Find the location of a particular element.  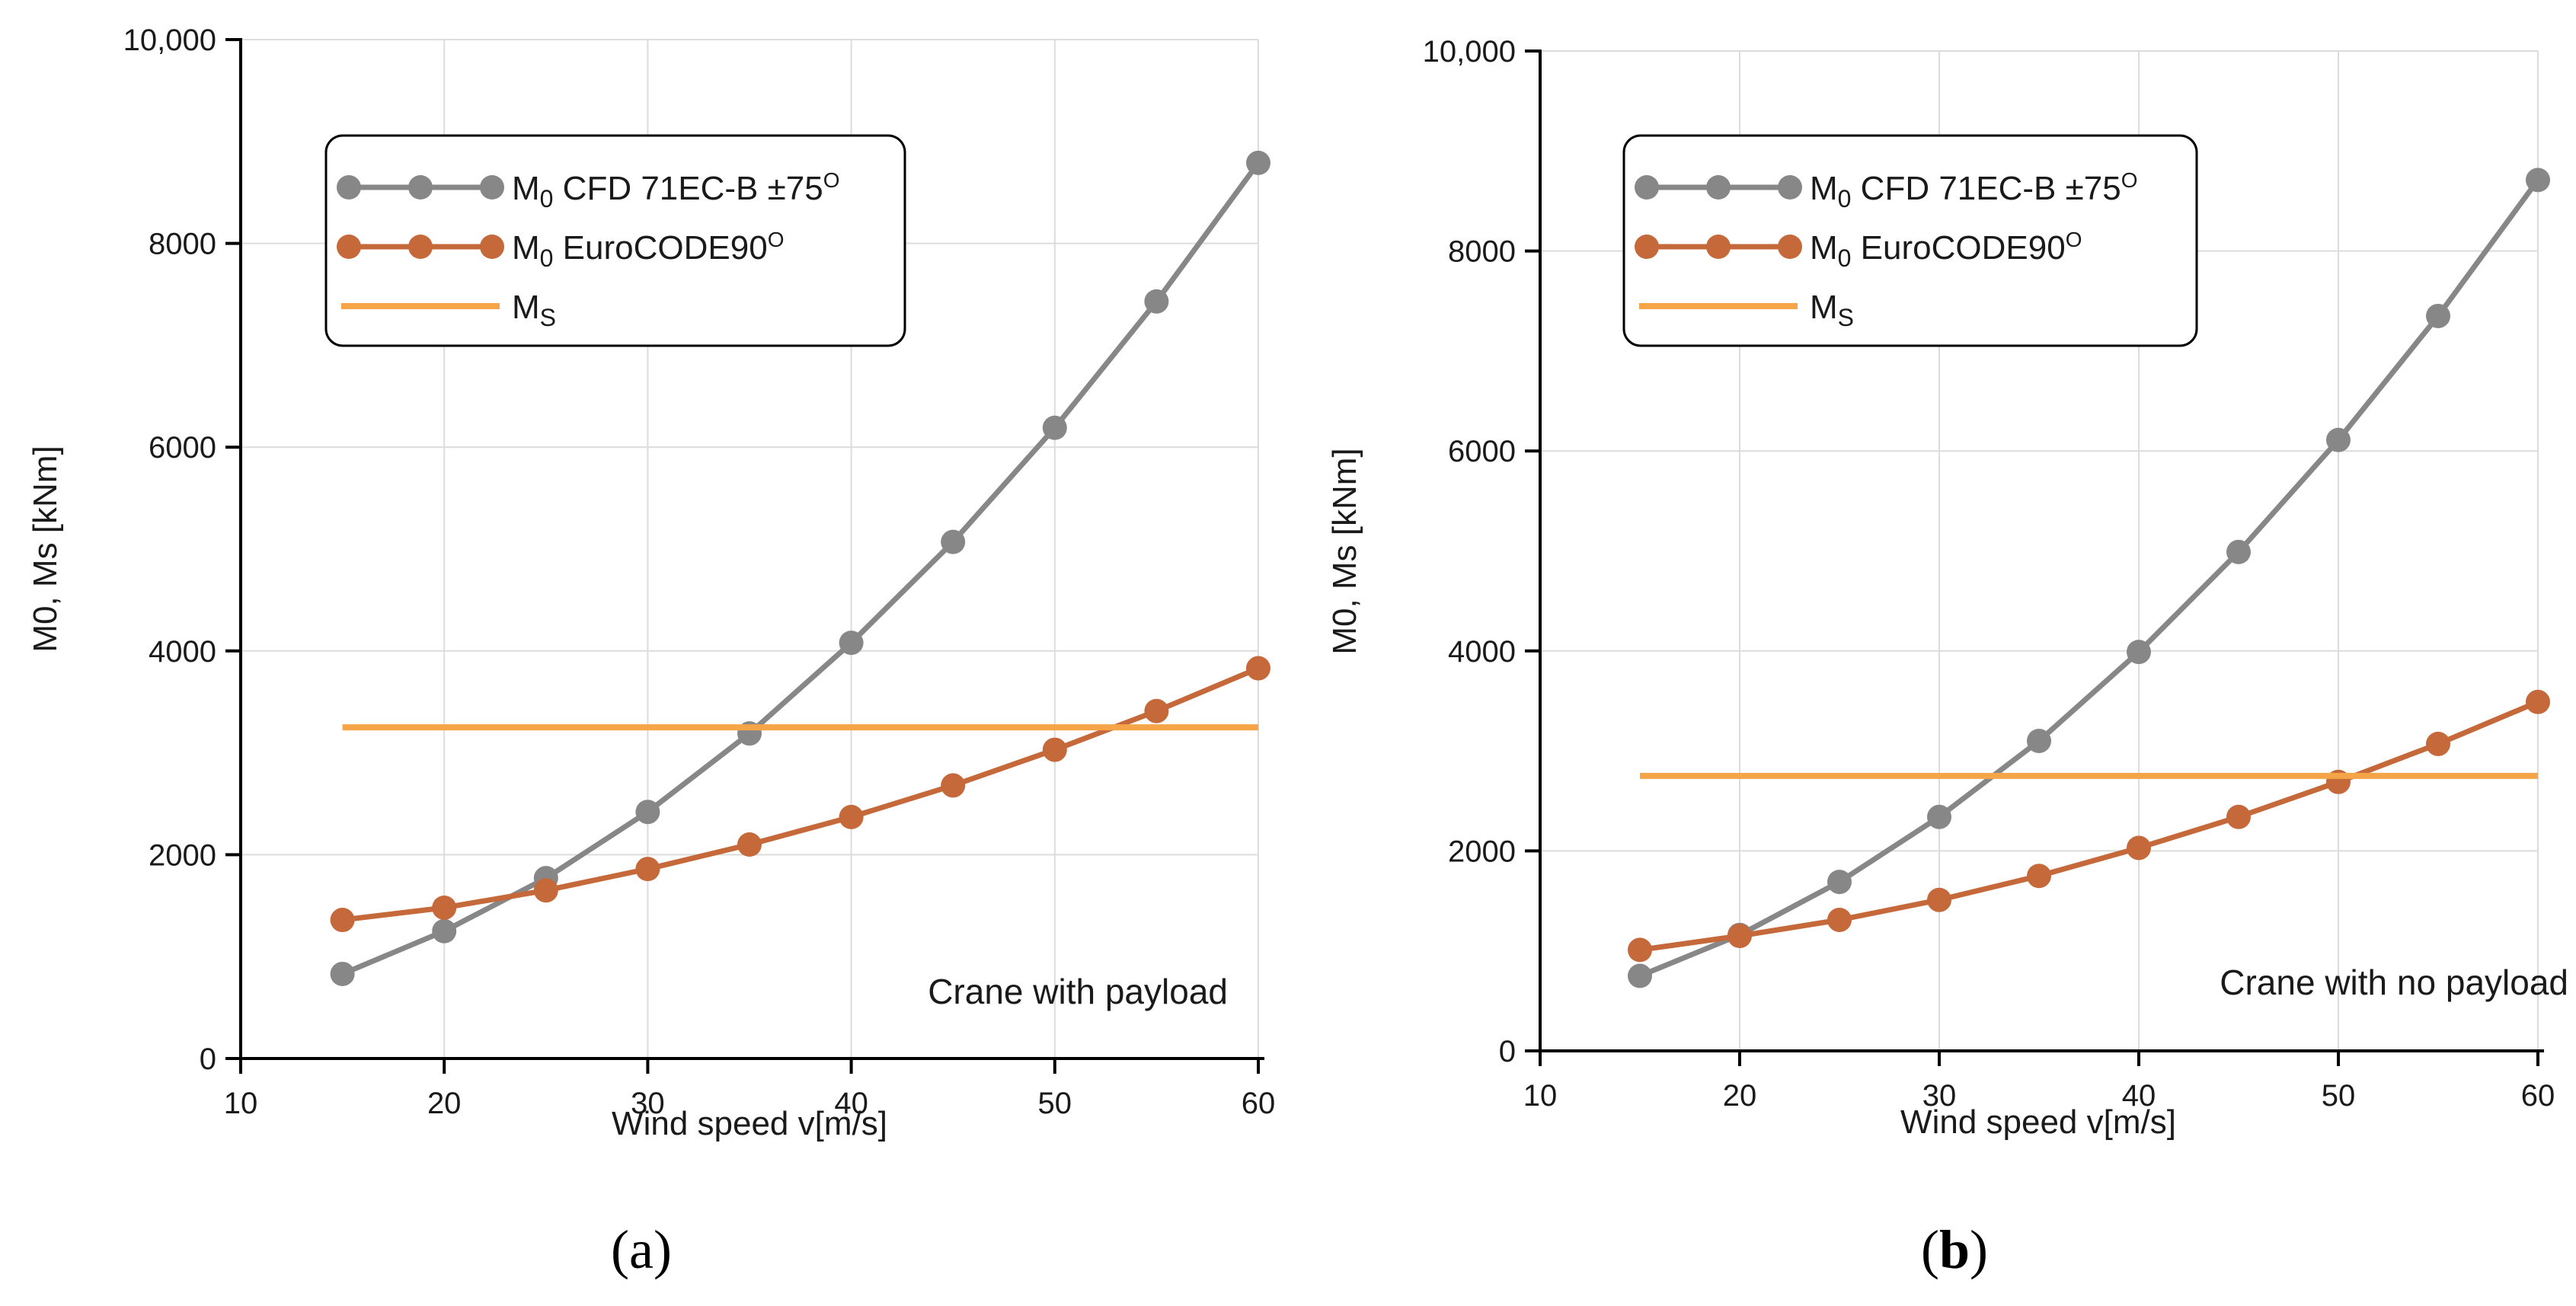

panel-annotation: Crane with payload is located at coordinates (1078, 991).